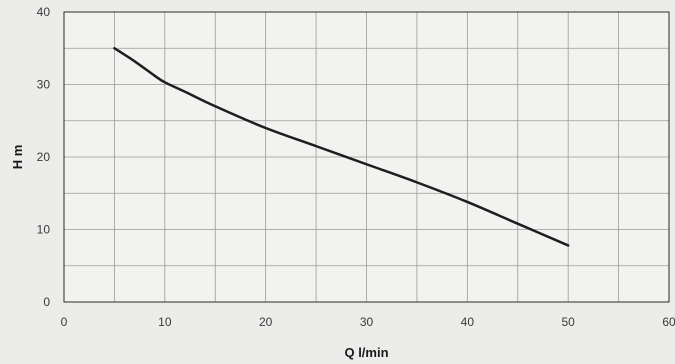  I want to click on x-tick-label: 20, so click(266, 322).